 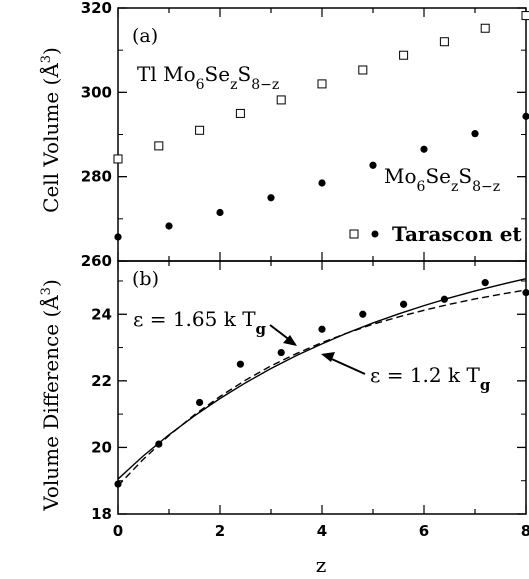 I want to click on panel-b-label: (b), so click(x=145, y=279).